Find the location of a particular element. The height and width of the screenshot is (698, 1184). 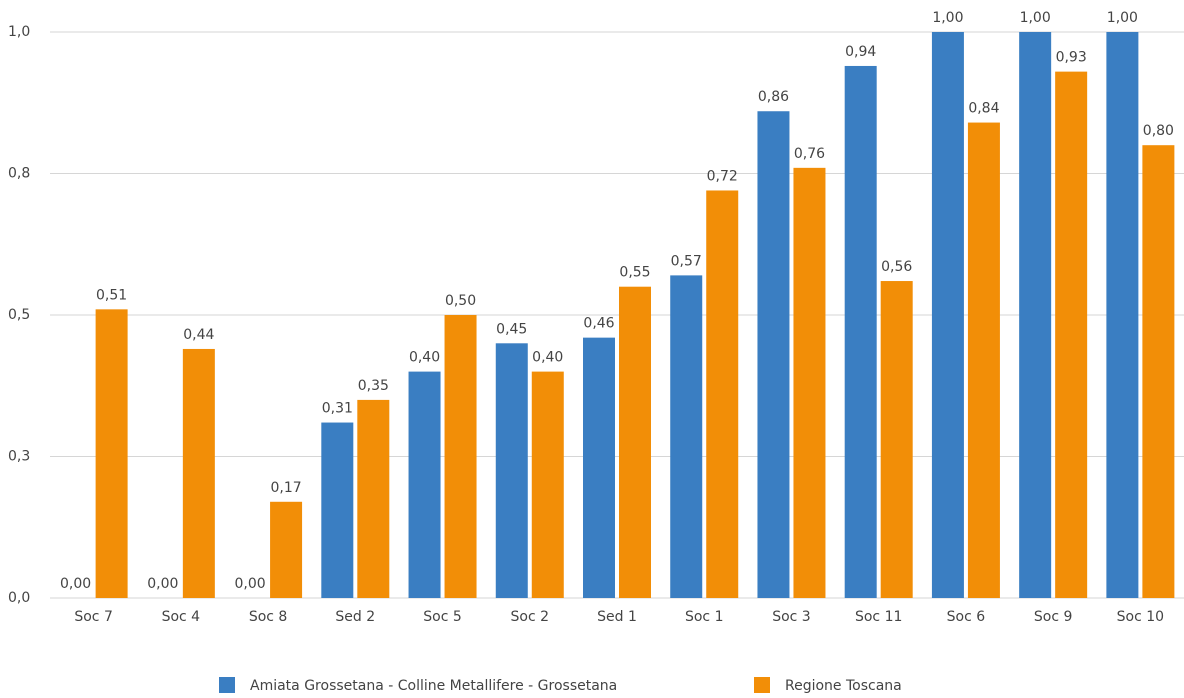

x-tick-label: Soc 11 is located at coordinates (878, 617).